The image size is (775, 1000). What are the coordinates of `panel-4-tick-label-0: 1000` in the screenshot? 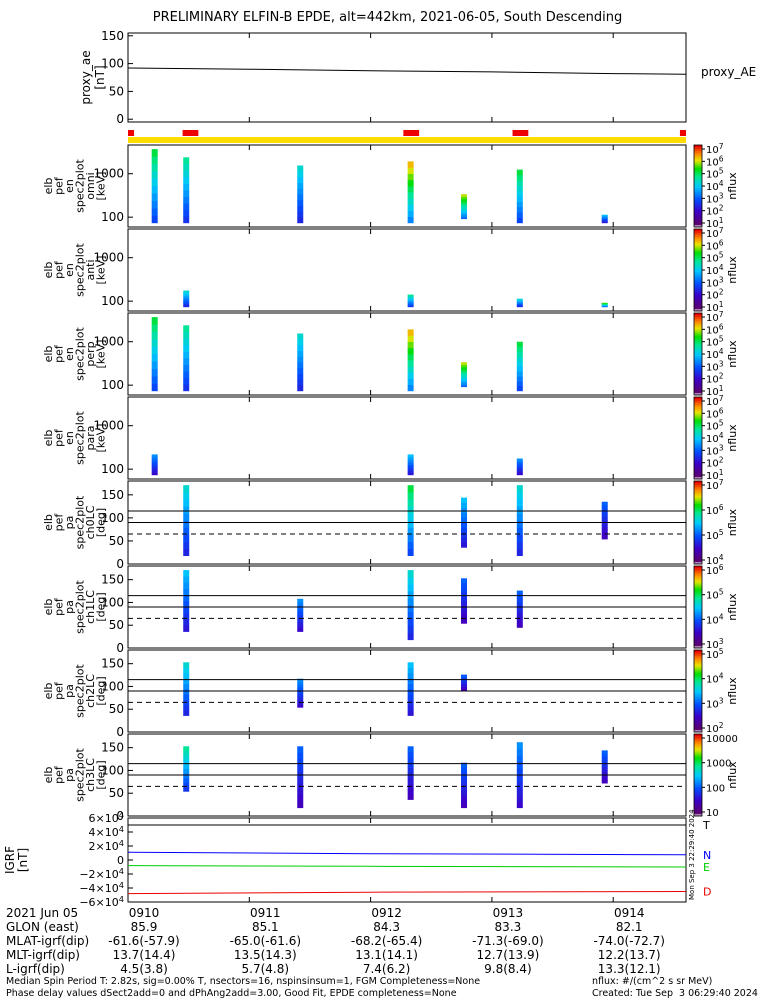 It's located at (108, 426).